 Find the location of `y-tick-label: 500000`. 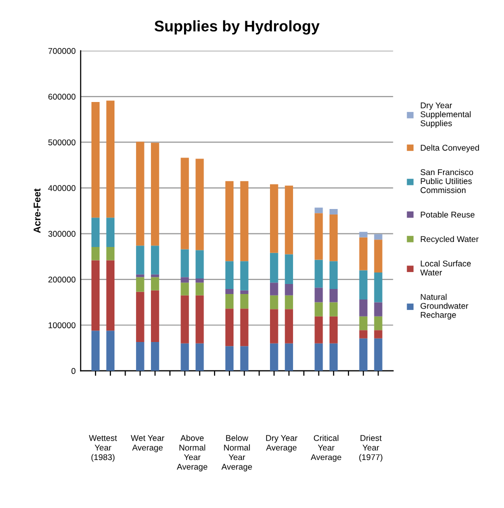

y-tick-label: 500000 is located at coordinates (62, 142).